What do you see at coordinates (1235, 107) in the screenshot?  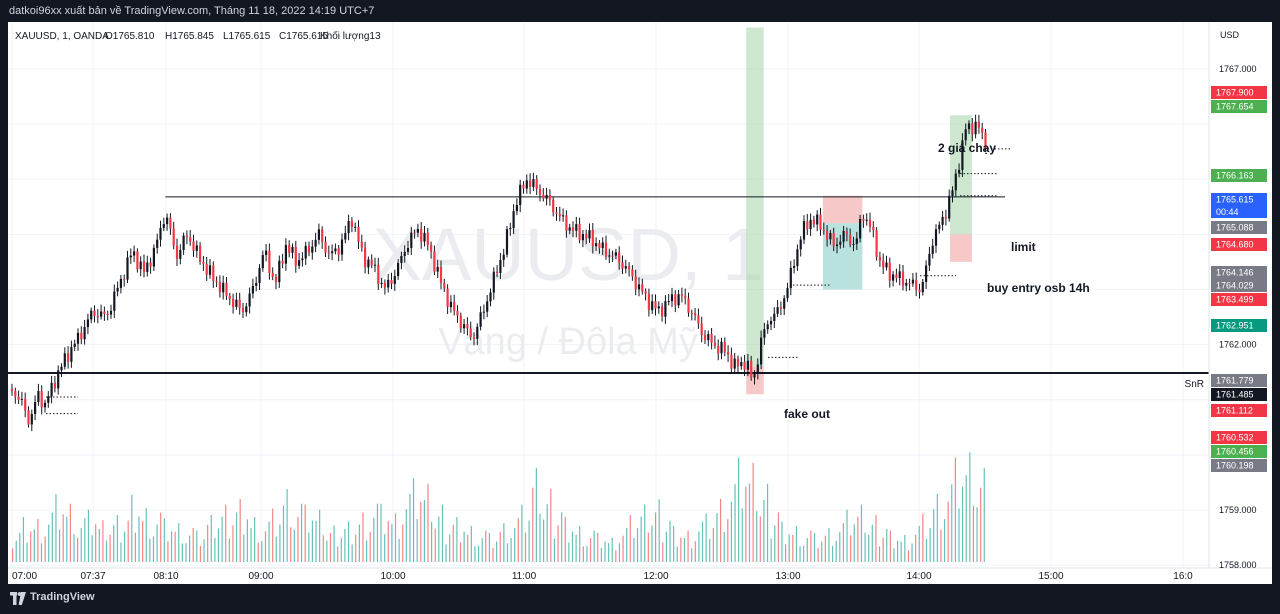 I see `price-label: 1767.654` at bounding box center [1235, 107].